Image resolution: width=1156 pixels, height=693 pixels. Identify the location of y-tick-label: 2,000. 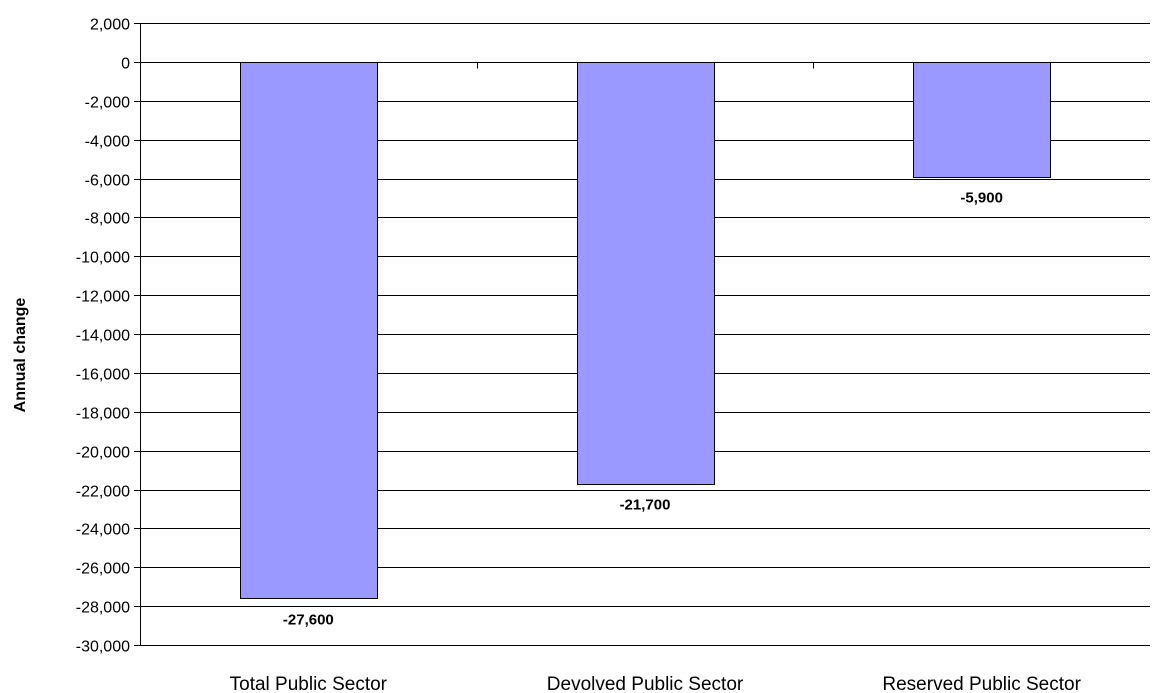
(110, 25).